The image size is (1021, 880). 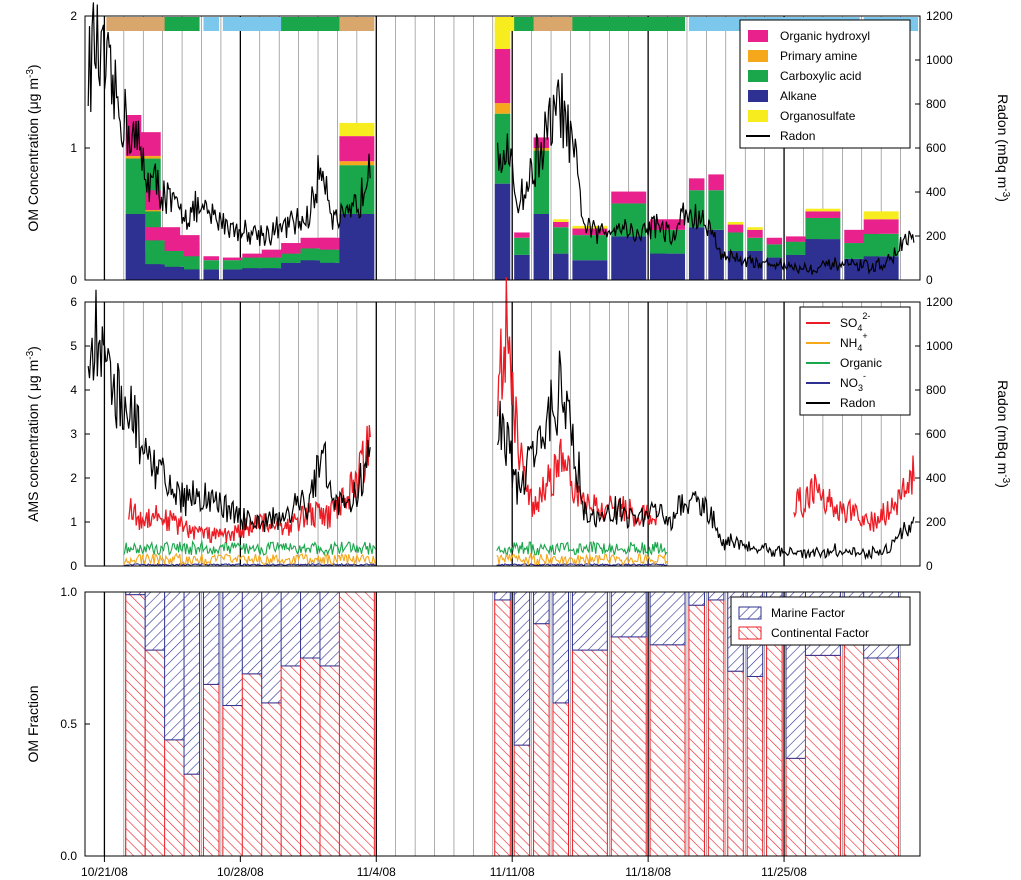 I want to click on sulfate-line, so click(x=854, y=493).